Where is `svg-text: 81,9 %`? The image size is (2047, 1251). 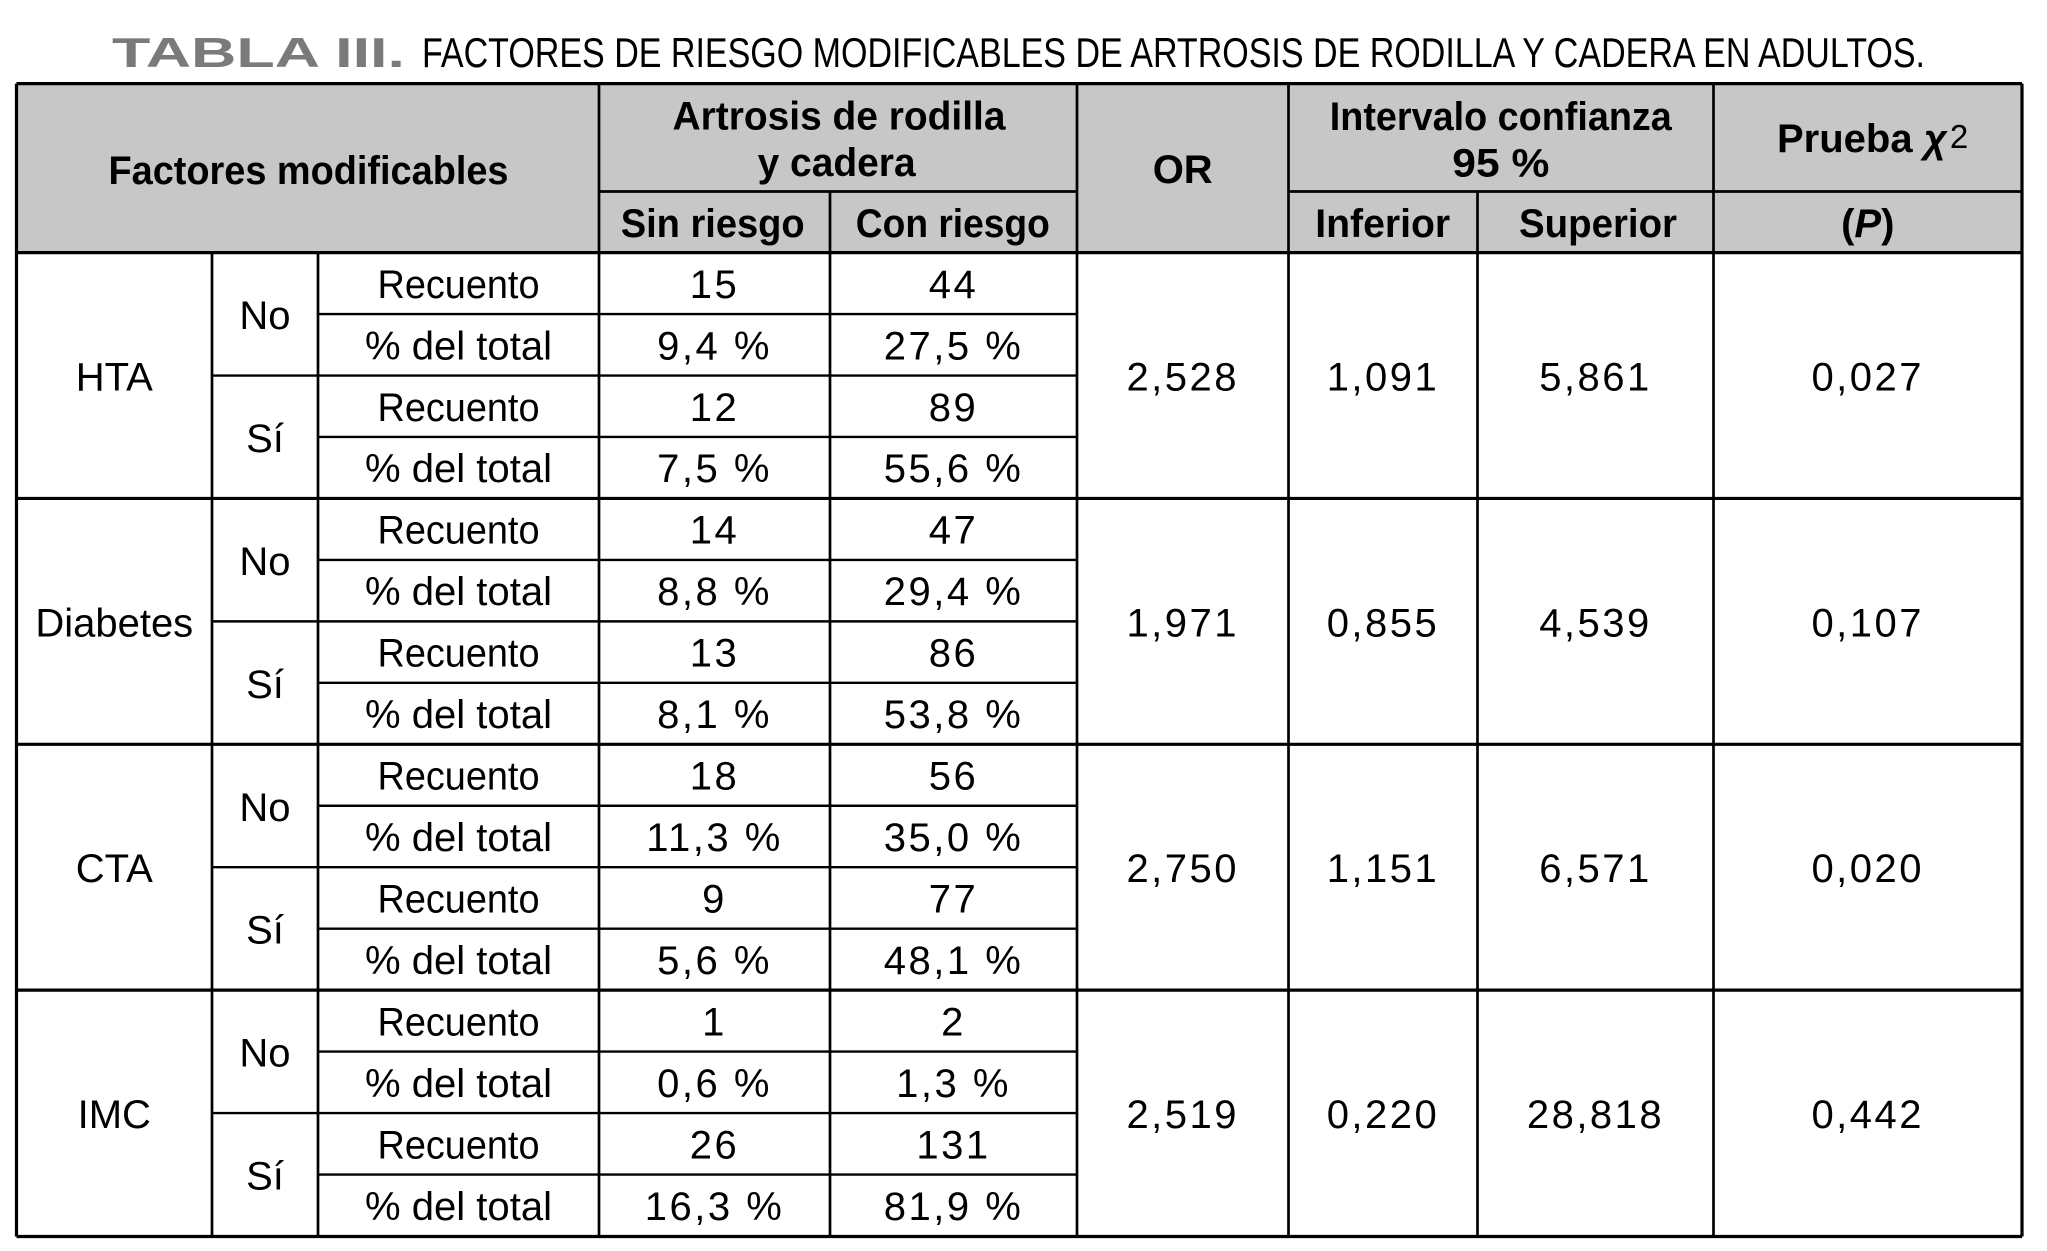
svg-text: 81,9 % is located at coordinates (954, 1207).